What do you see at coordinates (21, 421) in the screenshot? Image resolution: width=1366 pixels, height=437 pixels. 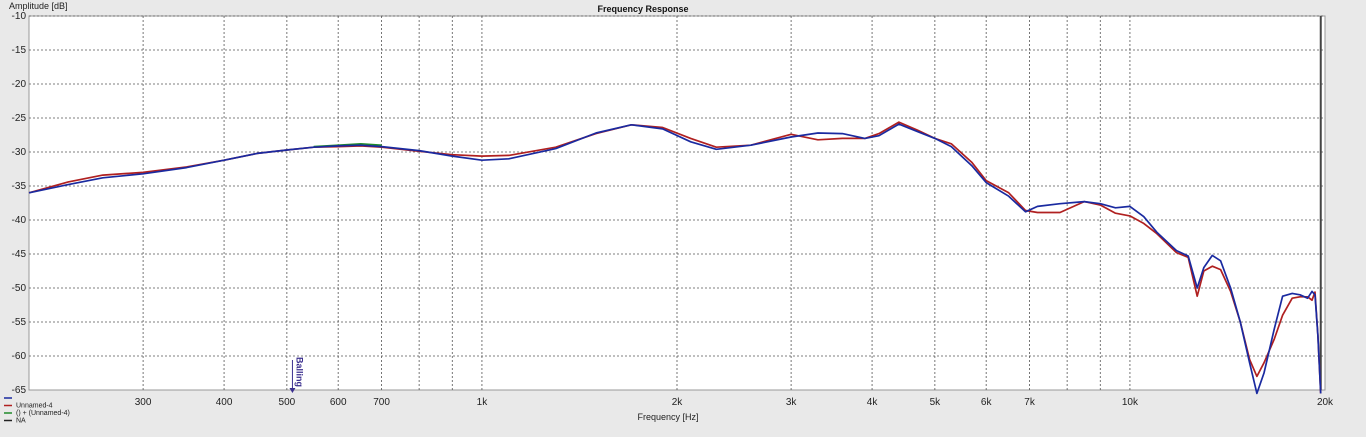 I see `legend-label: NA` at bounding box center [21, 421].